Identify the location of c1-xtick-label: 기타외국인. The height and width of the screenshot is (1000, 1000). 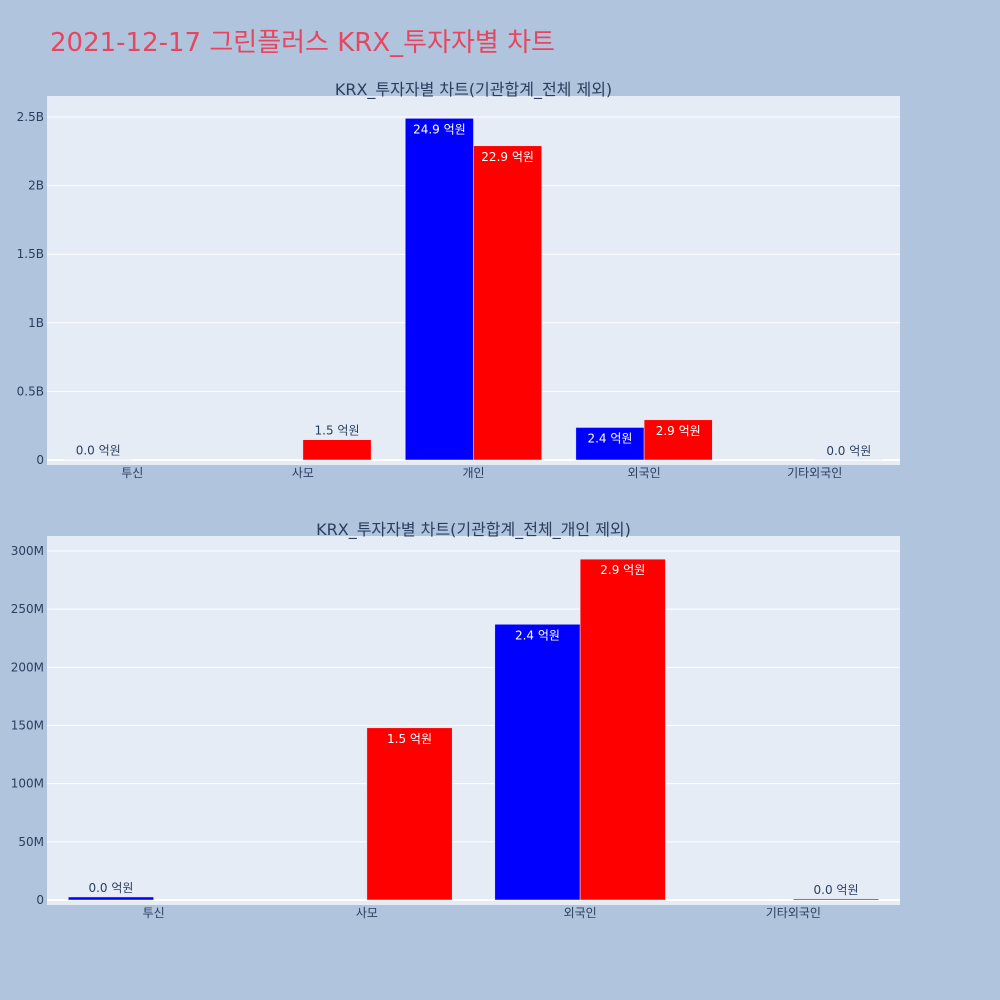
(793, 913).